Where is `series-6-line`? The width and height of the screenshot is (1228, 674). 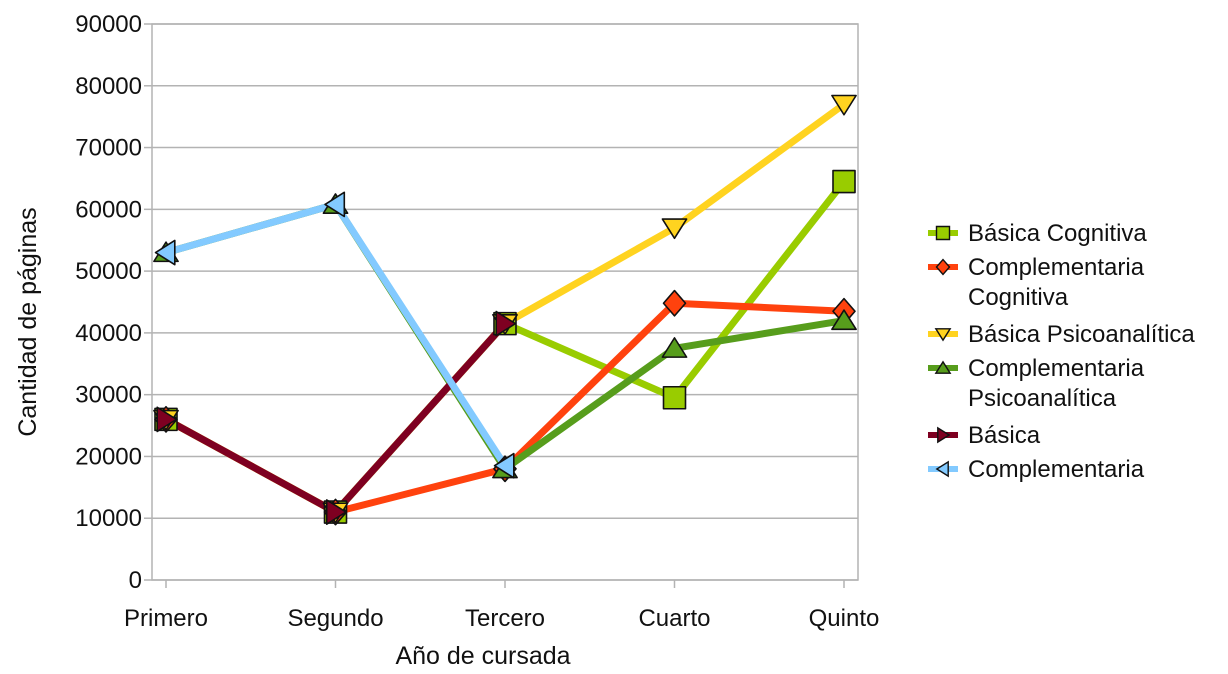
series-6-line is located at coordinates (335, 335).